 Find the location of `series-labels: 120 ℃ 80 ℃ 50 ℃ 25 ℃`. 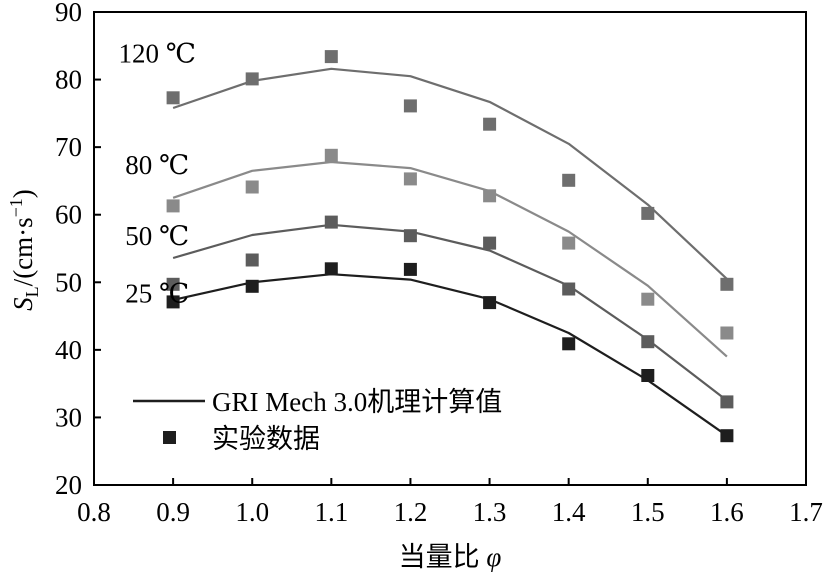

series-labels: 120 ℃ 80 ℃ 50 ℃ 25 ℃ is located at coordinates (157, 174).